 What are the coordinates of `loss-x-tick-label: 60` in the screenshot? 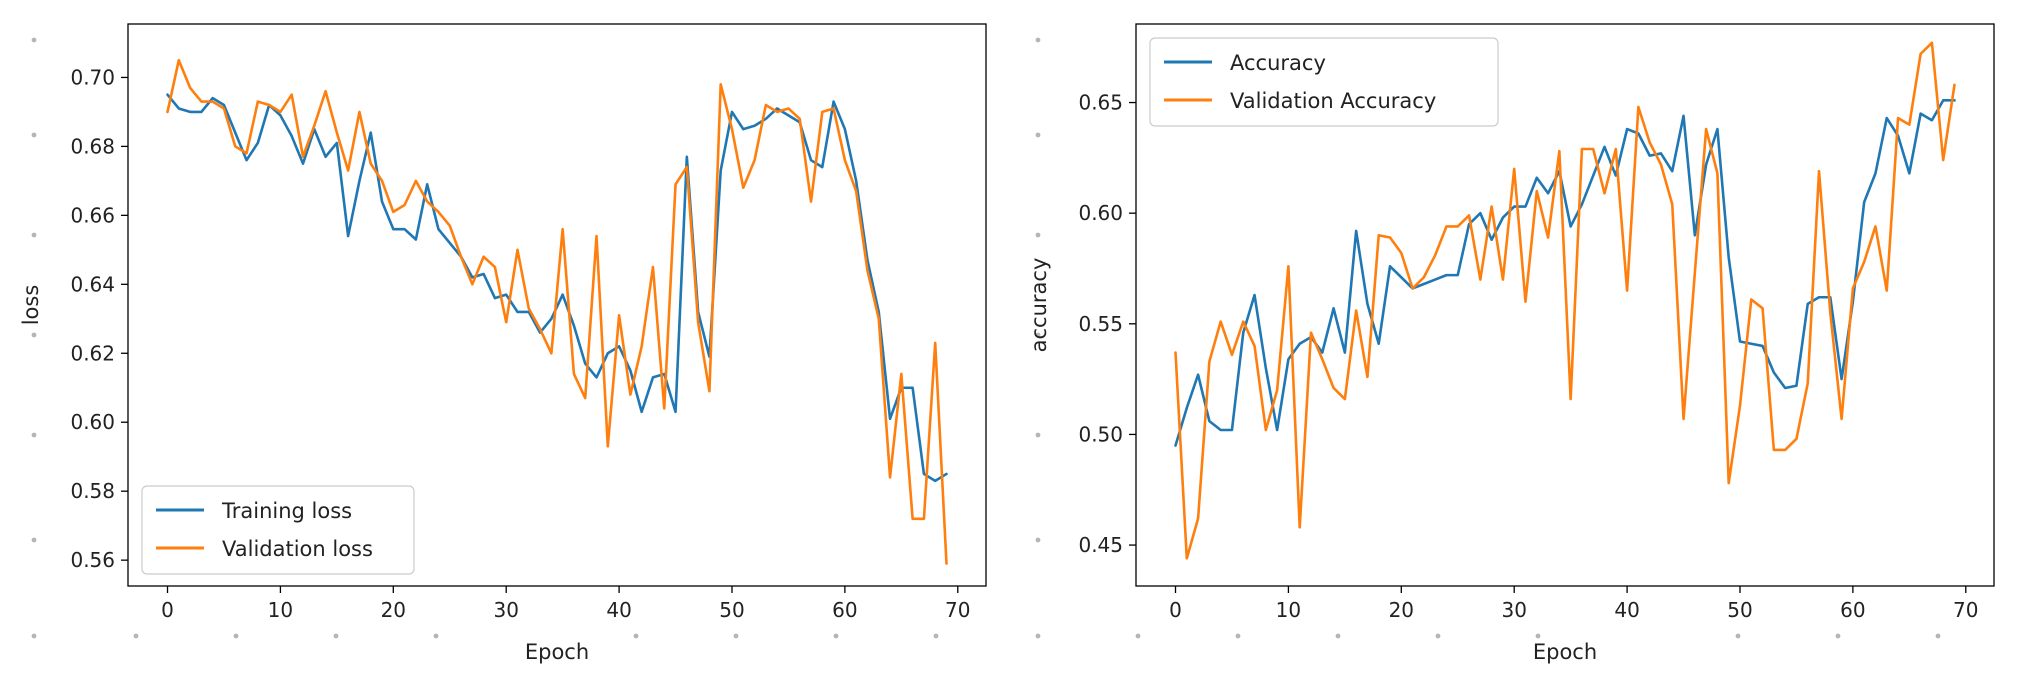 It's located at (844, 610).